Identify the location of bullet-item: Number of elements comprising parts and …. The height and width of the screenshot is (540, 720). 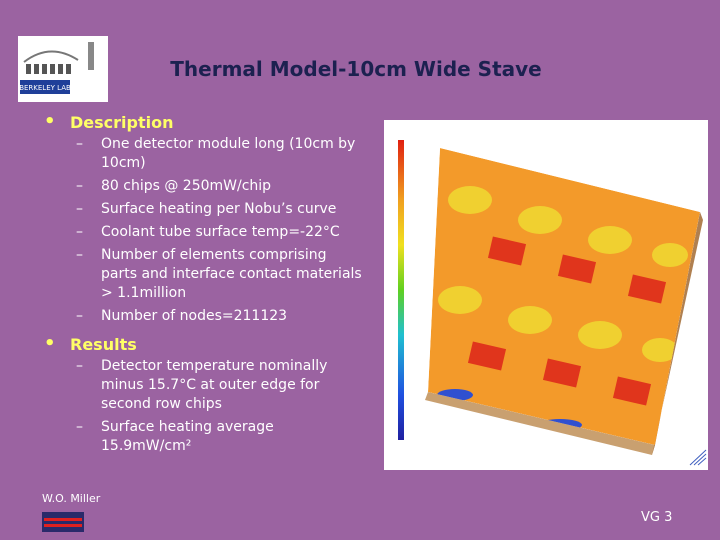
(203, 274).